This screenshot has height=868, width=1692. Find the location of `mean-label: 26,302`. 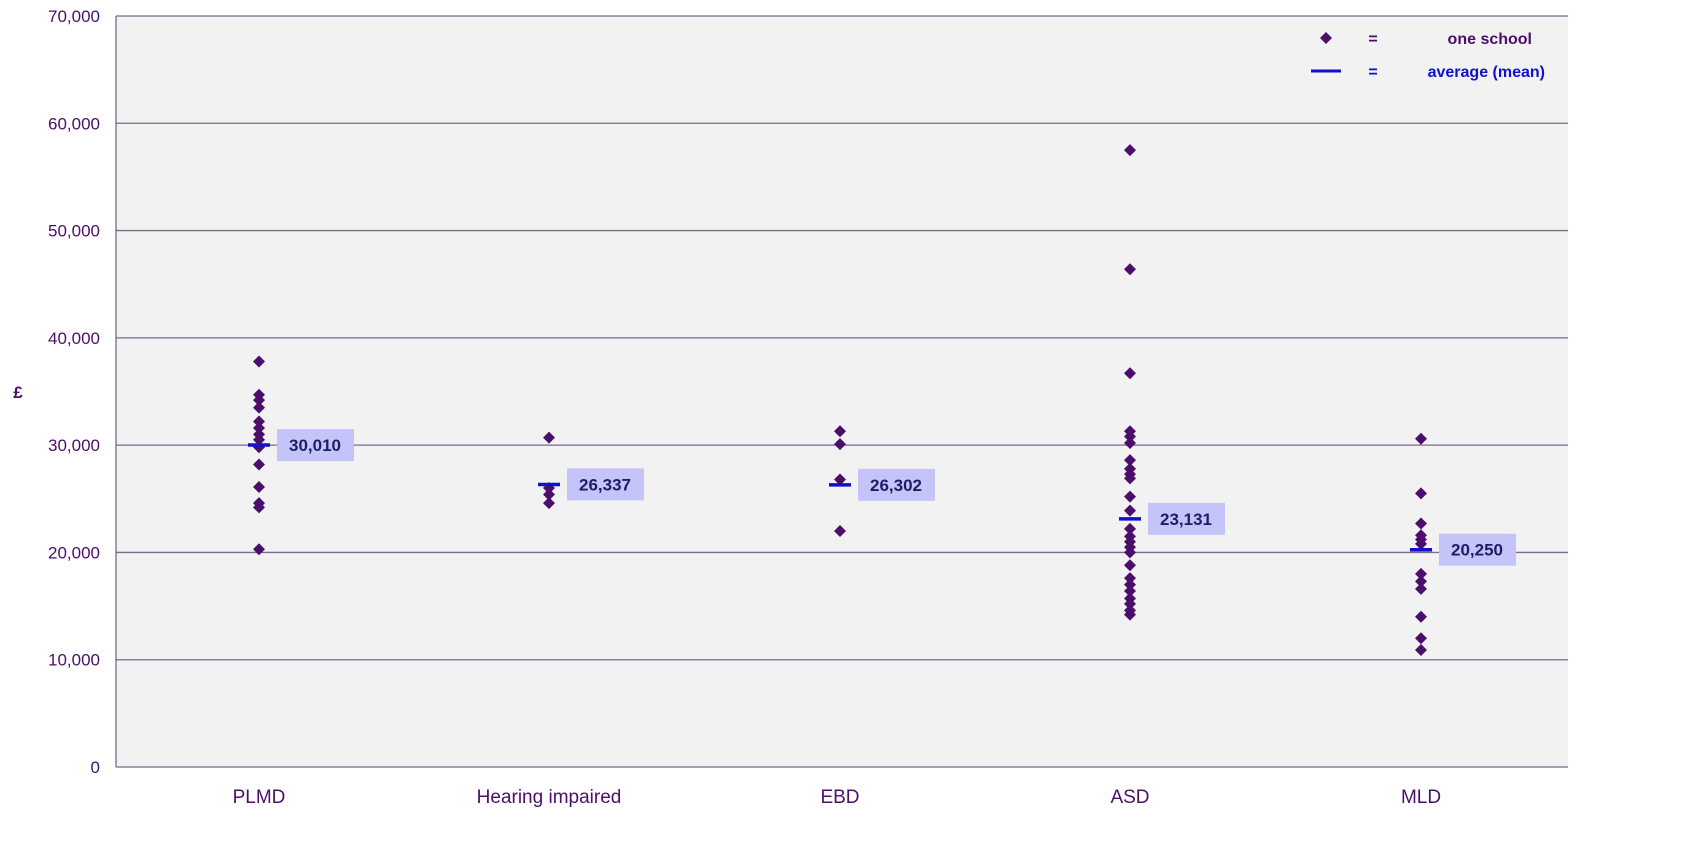

mean-label: 26,302 is located at coordinates (896, 485).